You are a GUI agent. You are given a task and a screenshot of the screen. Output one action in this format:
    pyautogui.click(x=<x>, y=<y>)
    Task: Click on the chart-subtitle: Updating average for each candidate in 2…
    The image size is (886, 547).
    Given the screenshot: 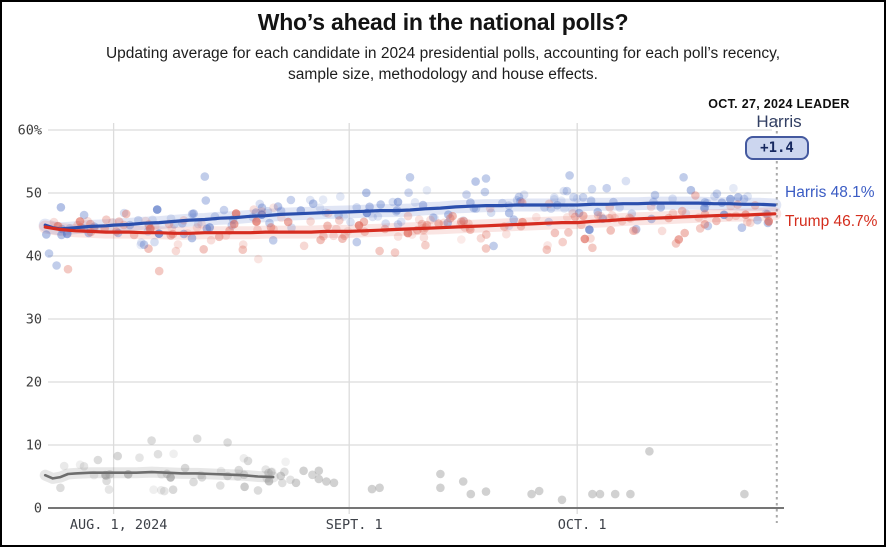 What is the action you would take?
    pyautogui.click(x=443, y=64)
    